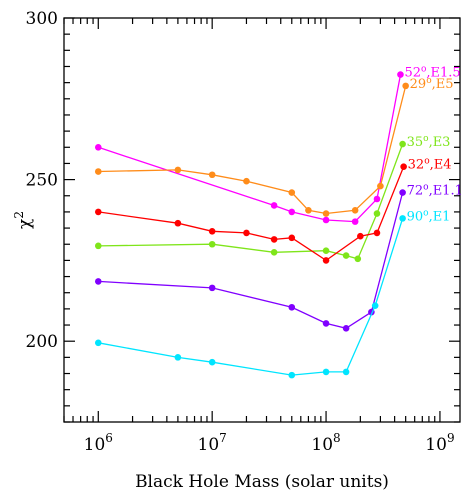 The height and width of the screenshot is (496, 473). Describe the element at coordinates (42, 181) in the screenshot. I see `y-tick-label: 250` at that location.